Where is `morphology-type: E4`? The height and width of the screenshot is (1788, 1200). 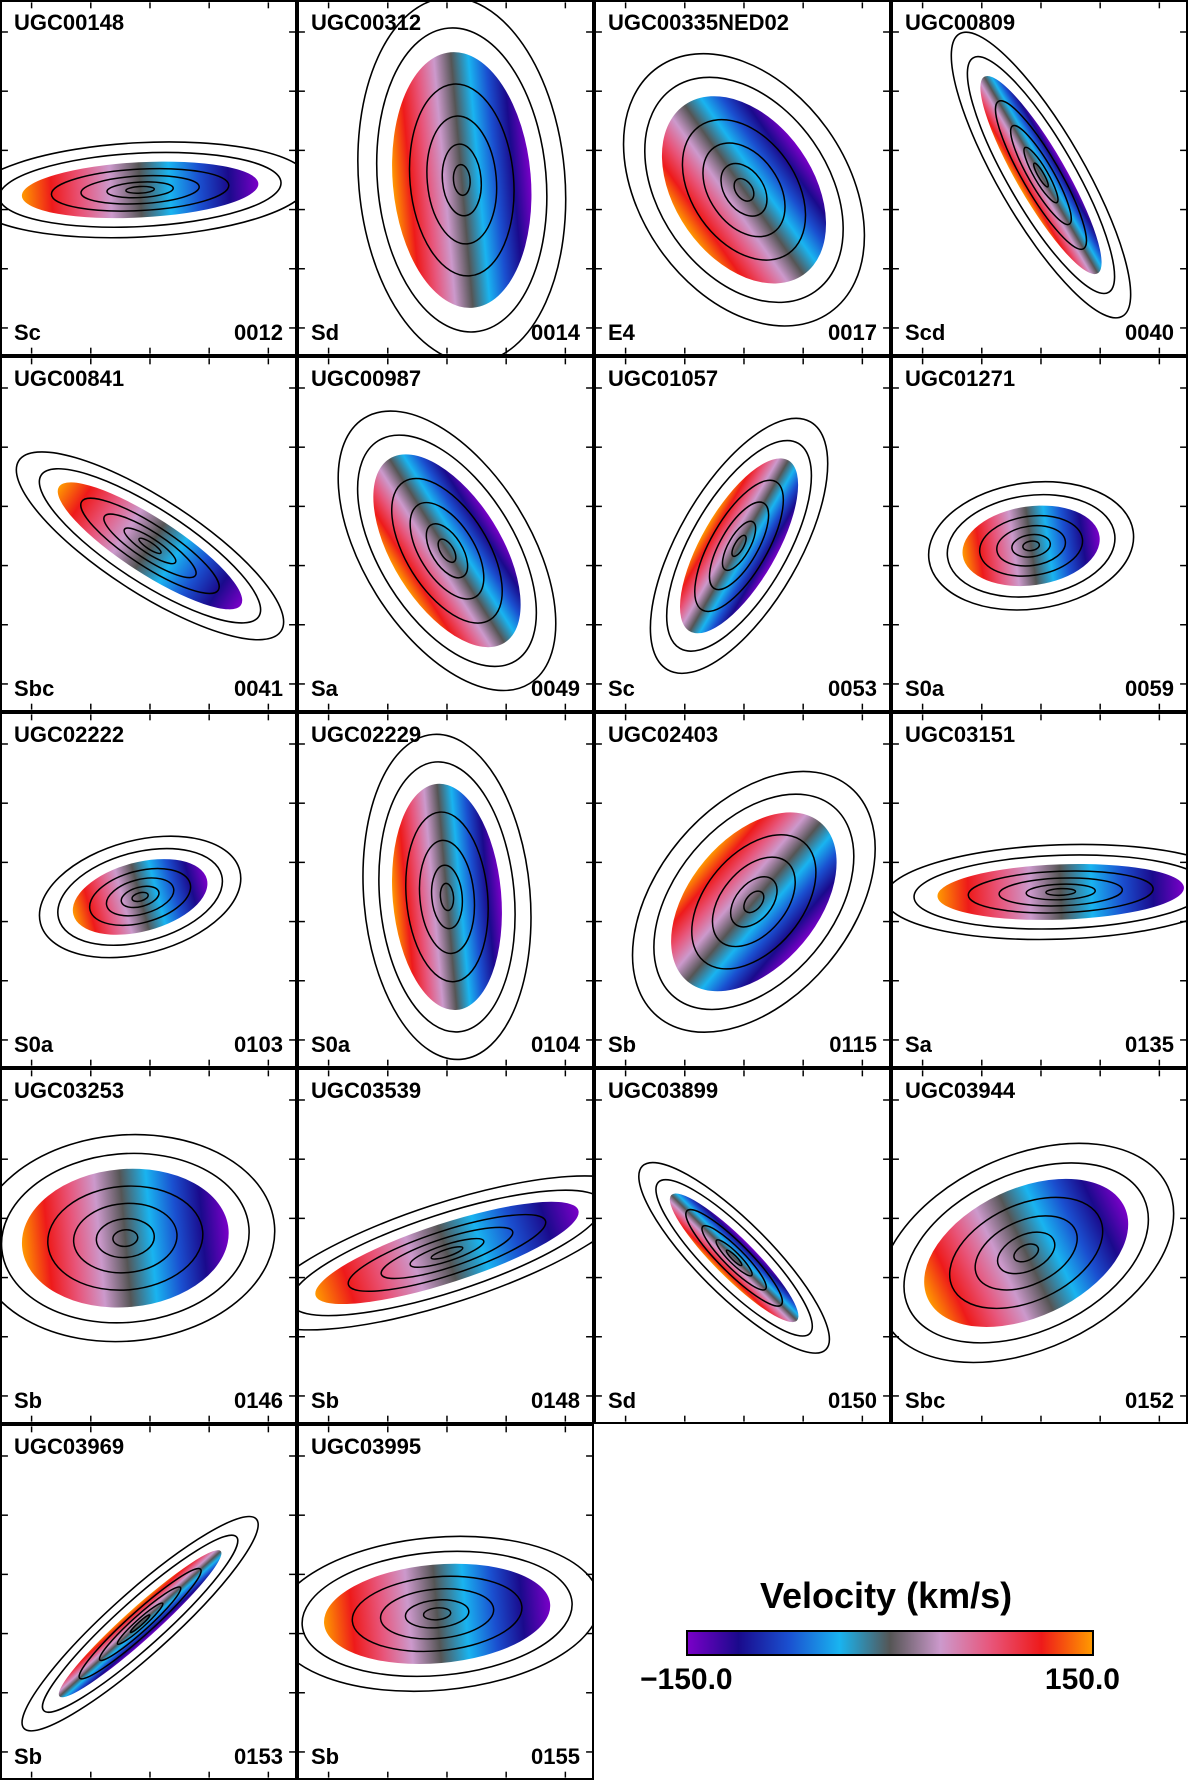
morphology-type: E4 is located at coordinates (621, 332).